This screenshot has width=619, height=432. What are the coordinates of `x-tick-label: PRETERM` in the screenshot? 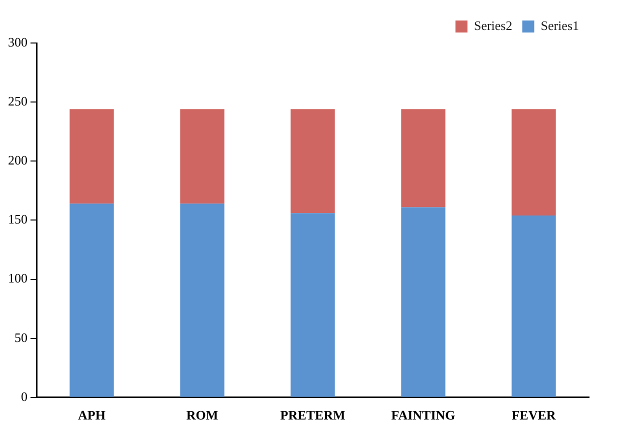 It's located at (313, 415).